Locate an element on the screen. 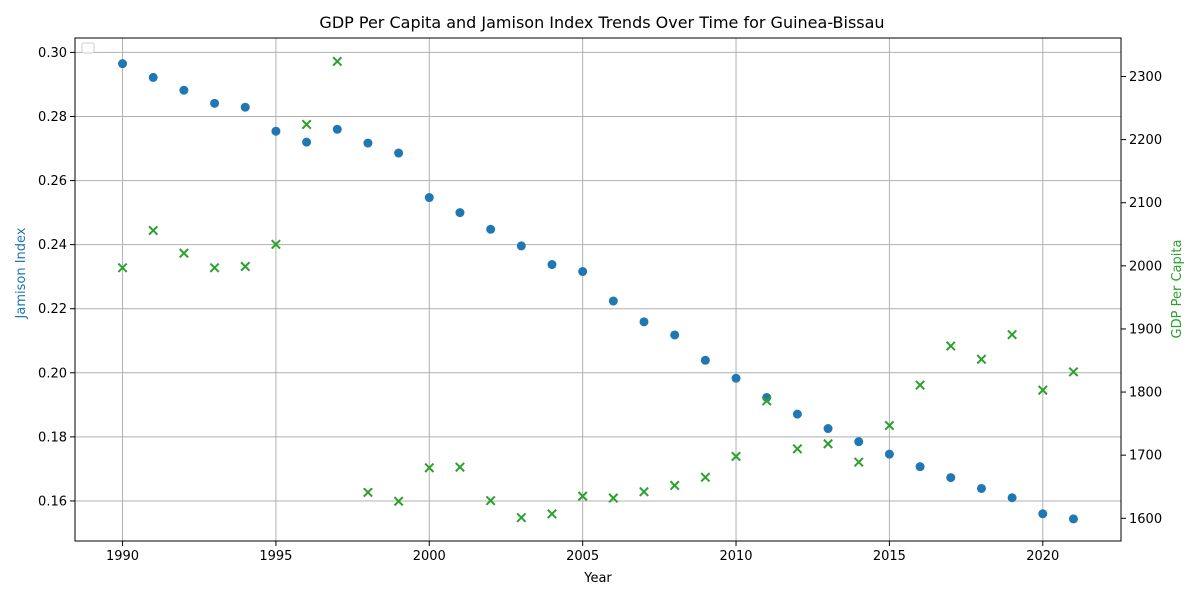  y-left-tick-label: 0.24 is located at coordinates (52, 245).